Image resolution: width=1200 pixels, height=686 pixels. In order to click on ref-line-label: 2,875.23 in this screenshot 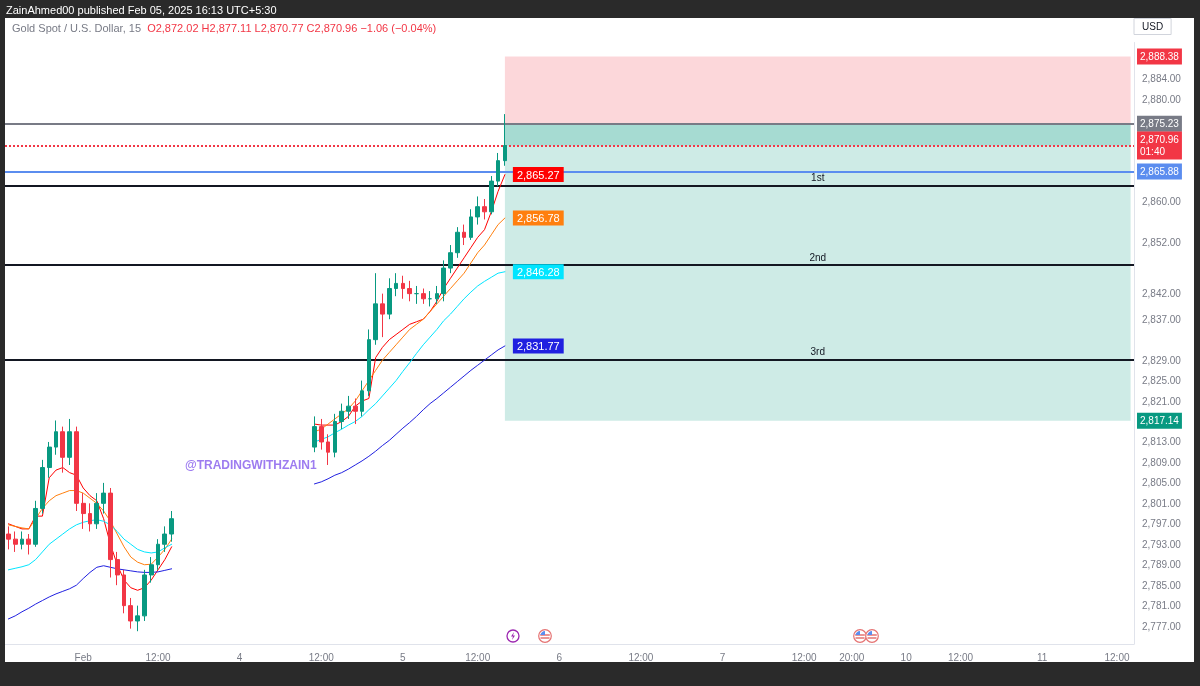, I will do `click(1160, 124)`.